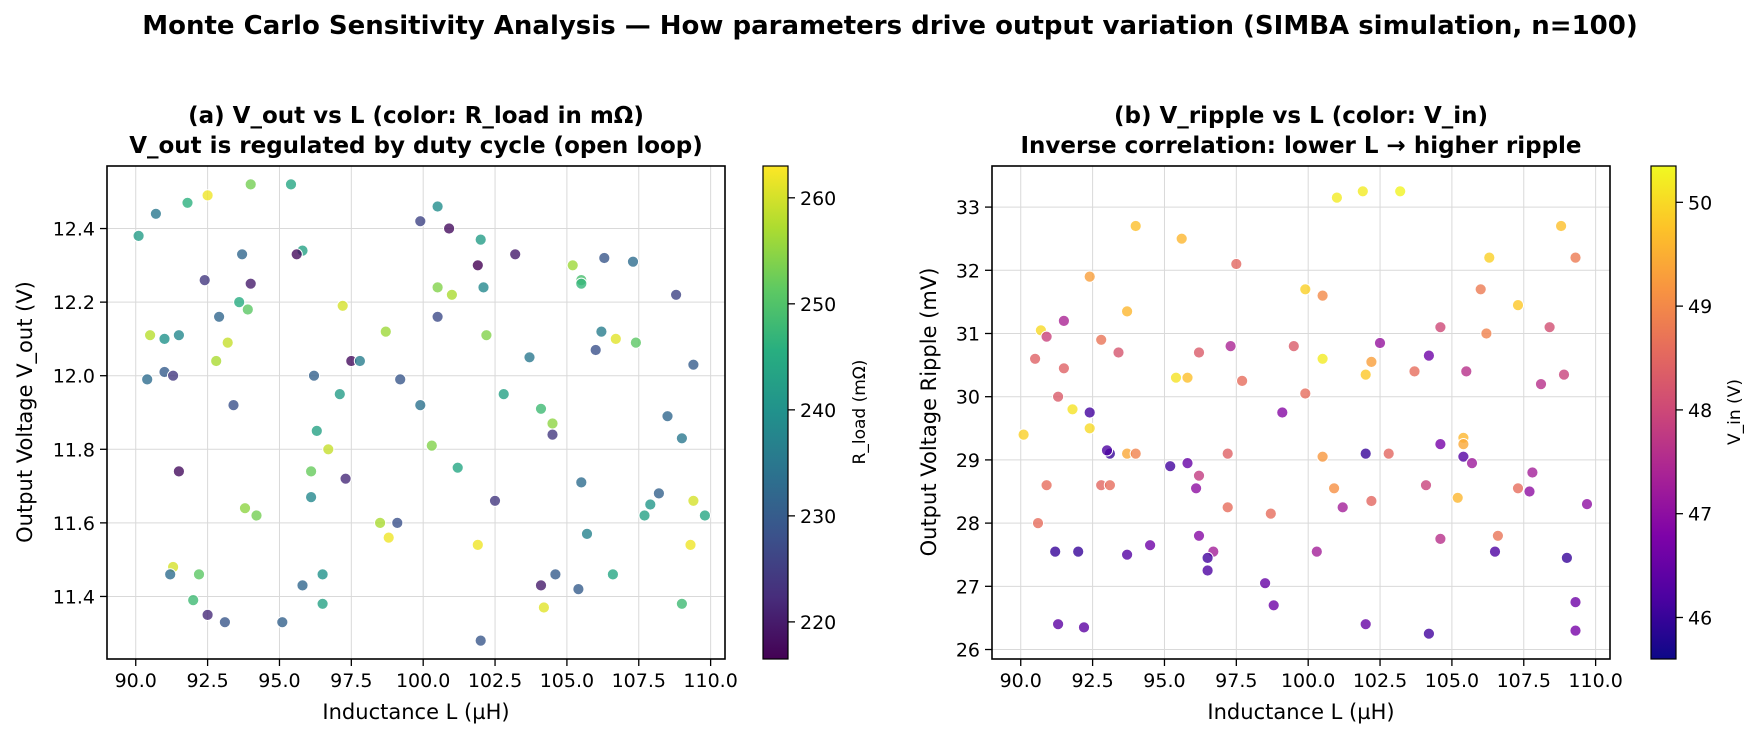 The image size is (1756, 745). I want to click on x-tick-label: 102.5, so click(1380, 681).